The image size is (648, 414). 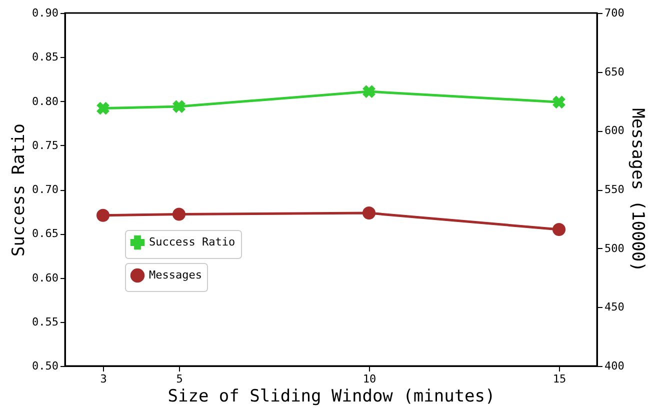 What do you see at coordinates (614, 71) in the screenshot?
I see `y2-tick-label: 650` at bounding box center [614, 71].